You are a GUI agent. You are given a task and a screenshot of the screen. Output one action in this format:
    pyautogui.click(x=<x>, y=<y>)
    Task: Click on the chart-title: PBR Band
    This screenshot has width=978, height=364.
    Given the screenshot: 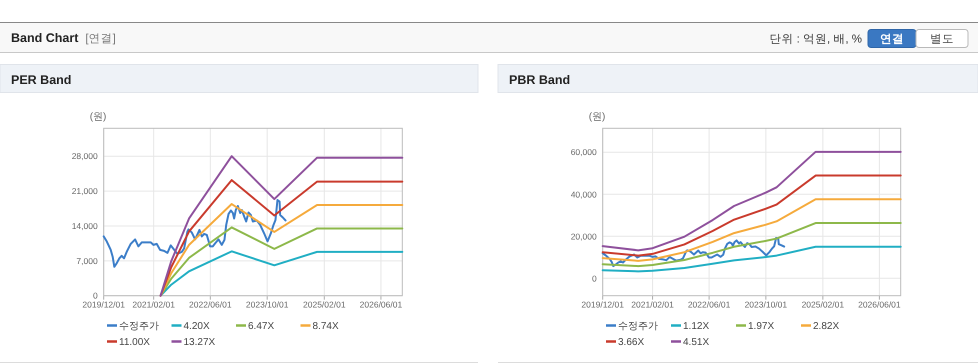 What is the action you would take?
    pyautogui.click(x=539, y=80)
    